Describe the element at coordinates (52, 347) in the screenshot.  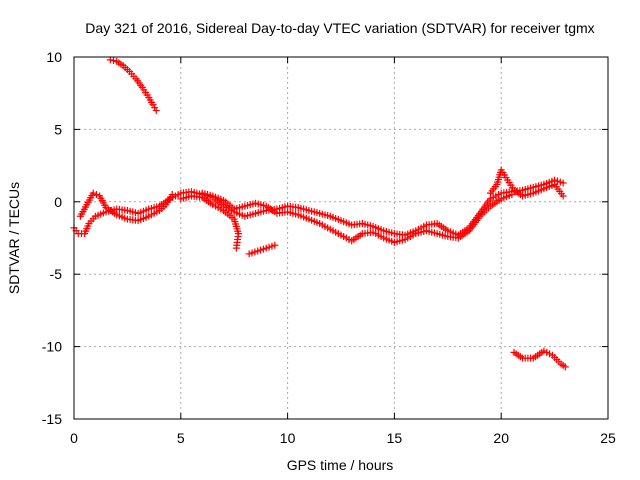
I see `y-tick-label: -10` at that location.